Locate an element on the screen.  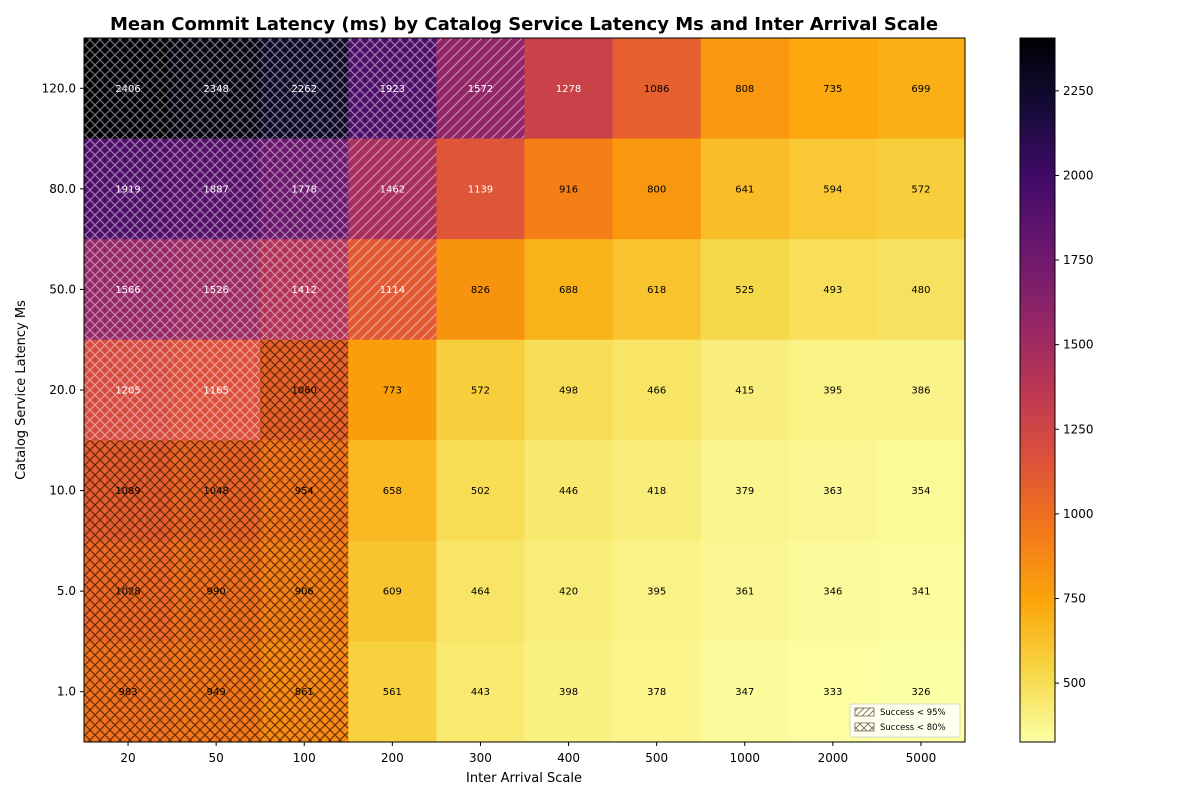
cell-value-label: 1139 is located at coordinates (480, 189).